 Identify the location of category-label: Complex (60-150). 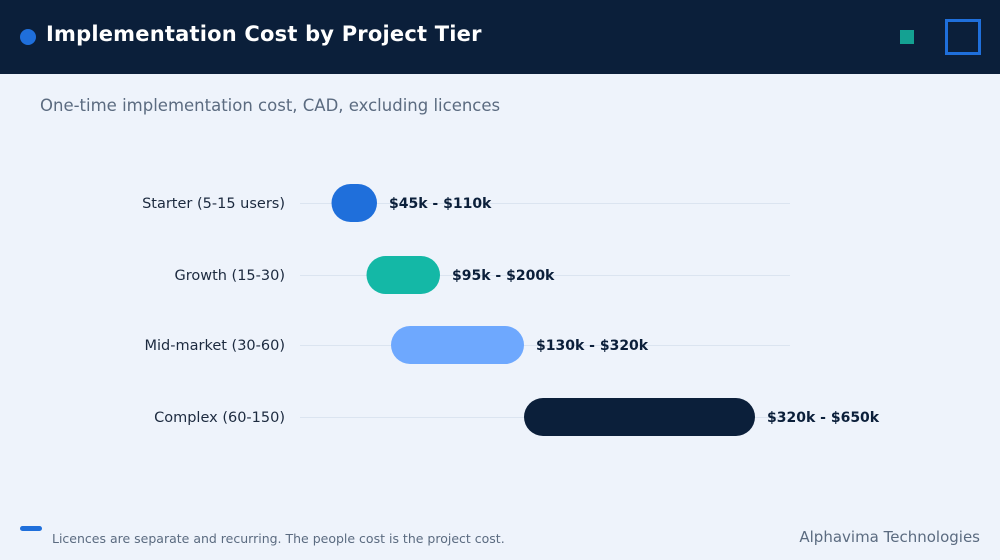
(219, 418).